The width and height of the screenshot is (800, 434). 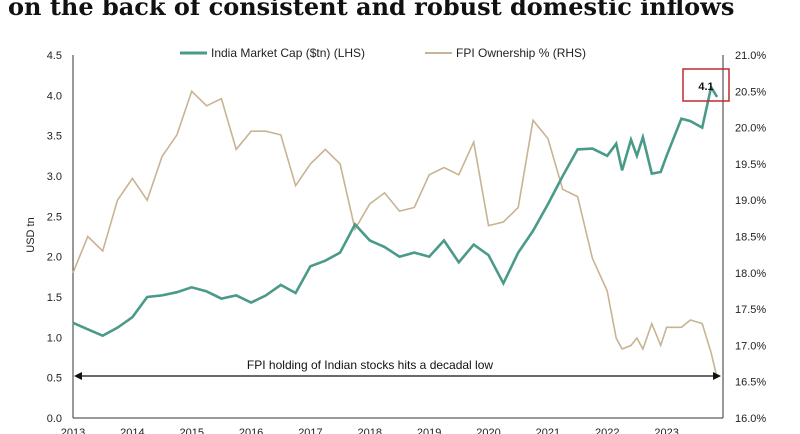 I want to click on left-tick-label: 0.0, so click(x=54, y=419).